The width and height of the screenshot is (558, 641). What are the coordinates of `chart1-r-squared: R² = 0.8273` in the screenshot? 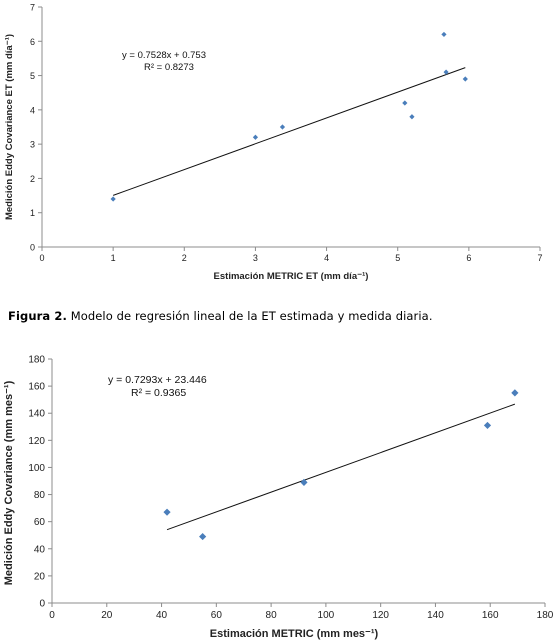 It's located at (169, 67).